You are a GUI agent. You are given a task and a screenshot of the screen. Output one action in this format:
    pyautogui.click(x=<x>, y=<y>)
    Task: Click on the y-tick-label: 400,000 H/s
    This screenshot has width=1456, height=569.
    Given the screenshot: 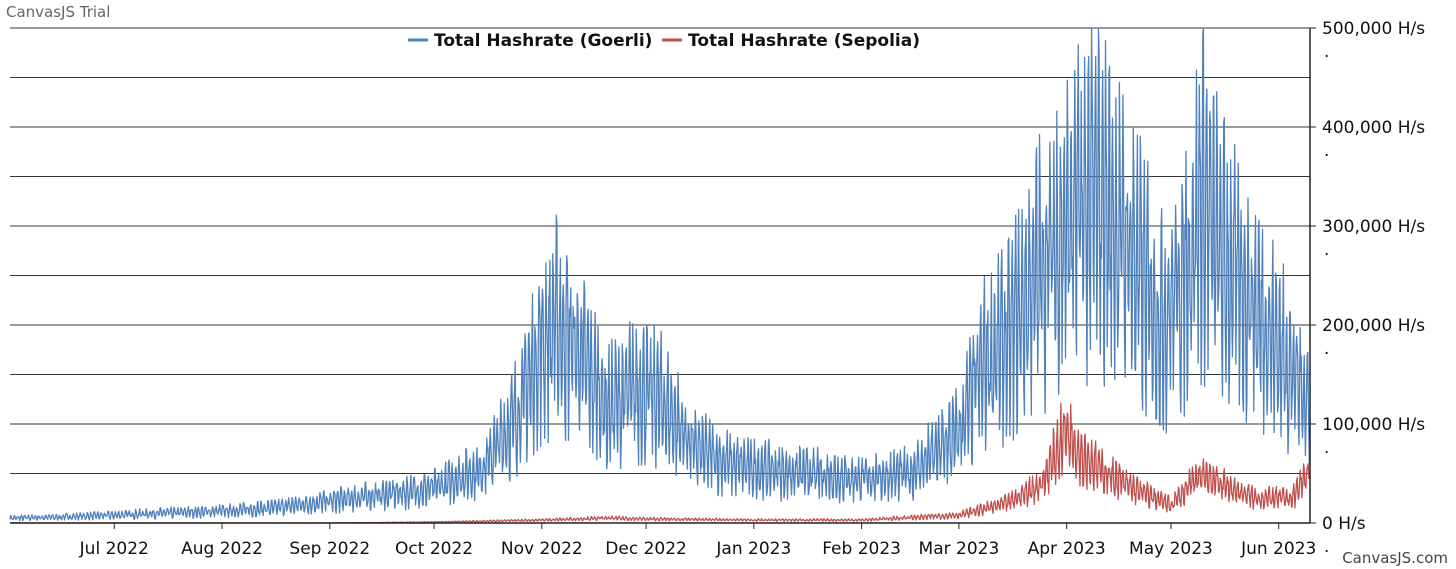 What is the action you would take?
    pyautogui.click(x=1373, y=128)
    